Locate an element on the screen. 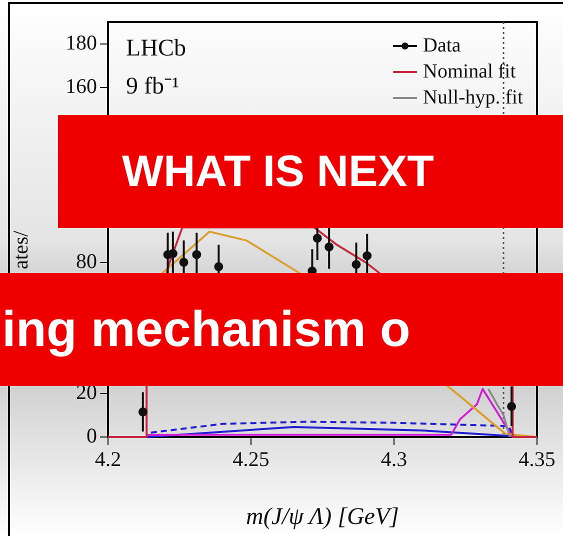  y-tick-label: 0 is located at coordinates (91, 436).